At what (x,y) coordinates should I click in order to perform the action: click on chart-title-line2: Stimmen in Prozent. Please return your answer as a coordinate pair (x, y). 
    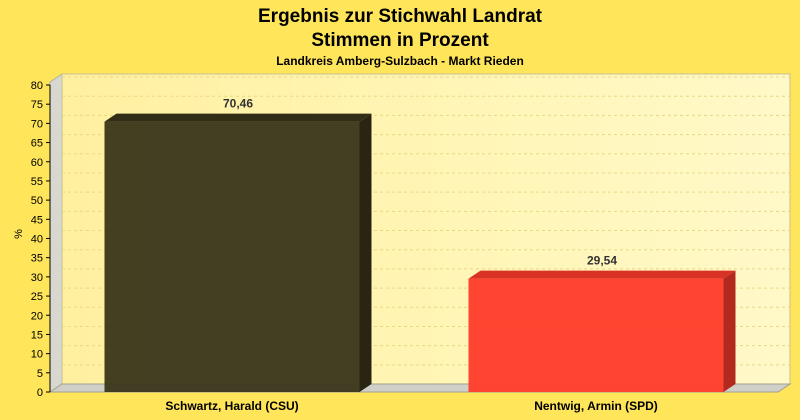
    Looking at the image, I should click on (400, 40).